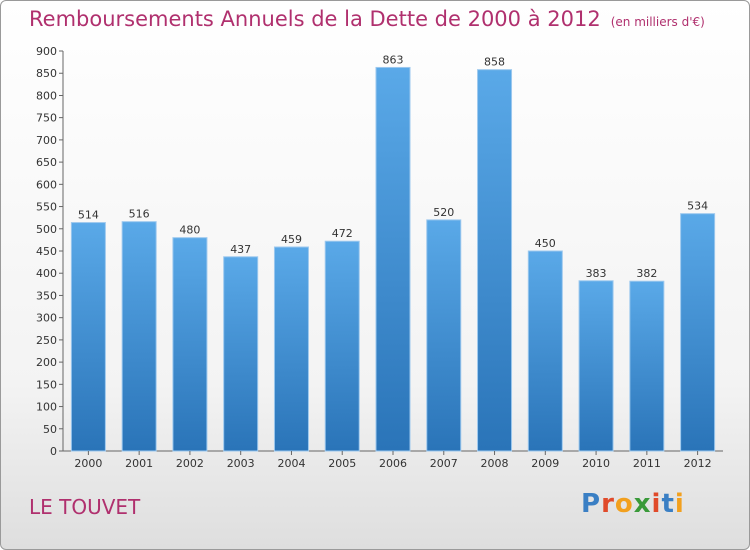 The height and width of the screenshot is (550, 750). Describe the element at coordinates (46, 295) in the screenshot. I see `y-tick-label: 350` at that location.